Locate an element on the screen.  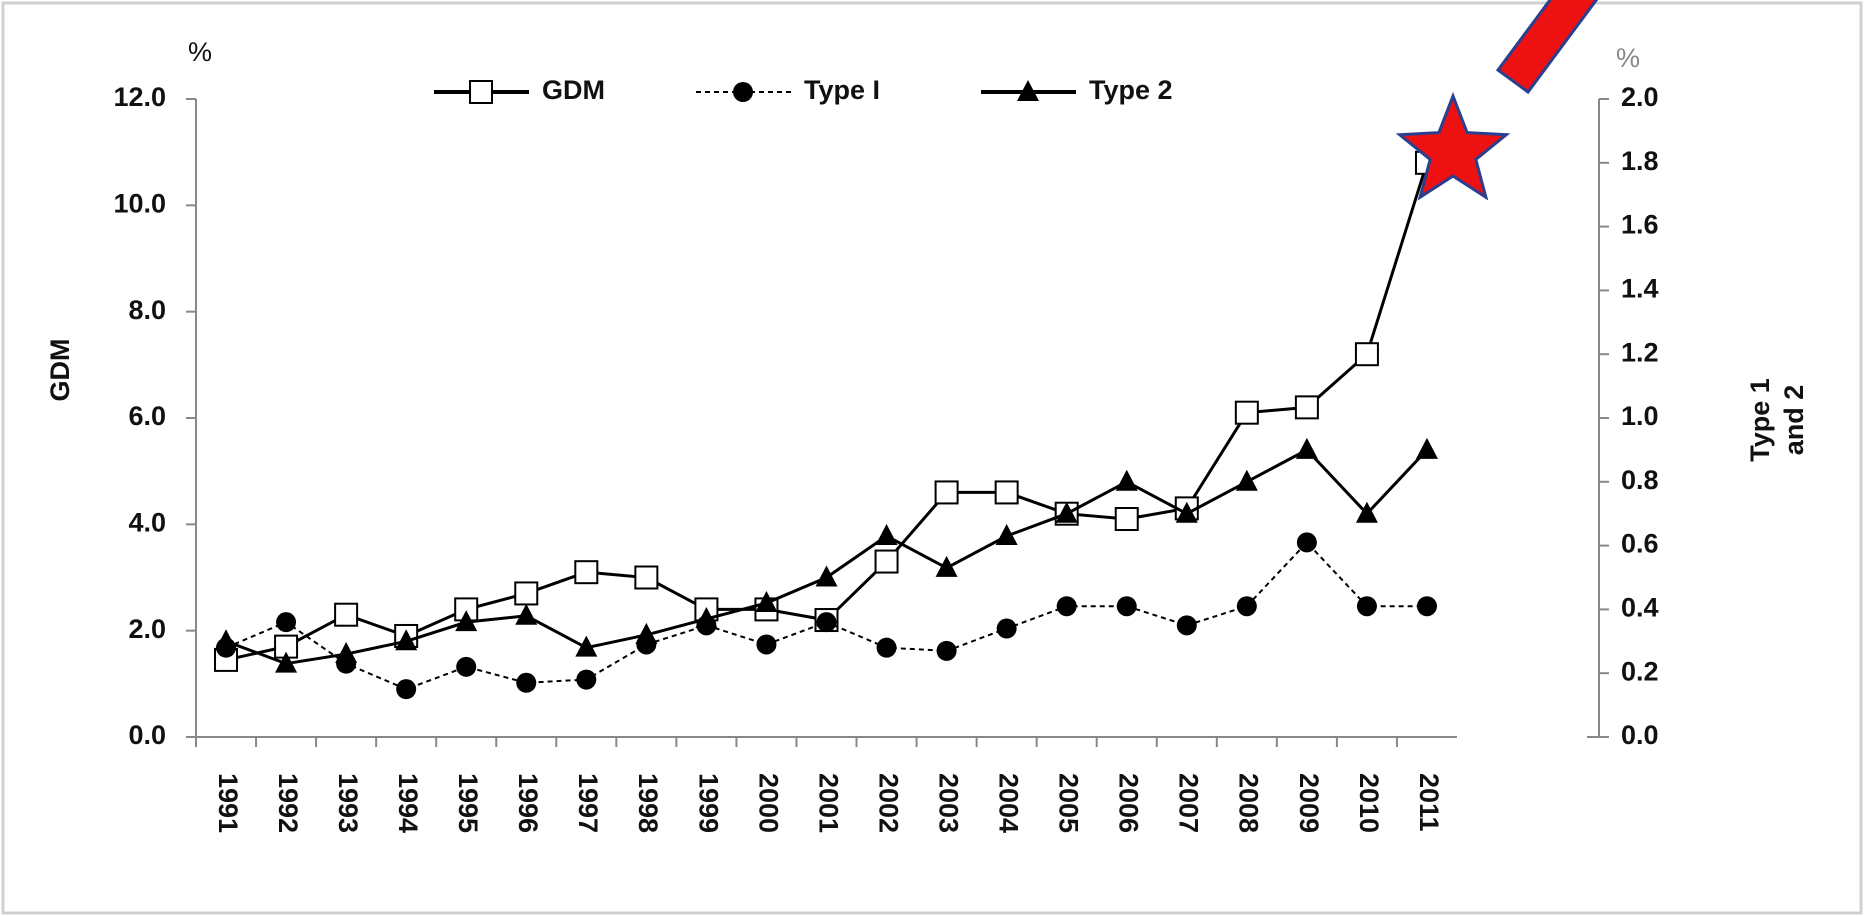
legend-label: Type I is located at coordinates (842, 90).